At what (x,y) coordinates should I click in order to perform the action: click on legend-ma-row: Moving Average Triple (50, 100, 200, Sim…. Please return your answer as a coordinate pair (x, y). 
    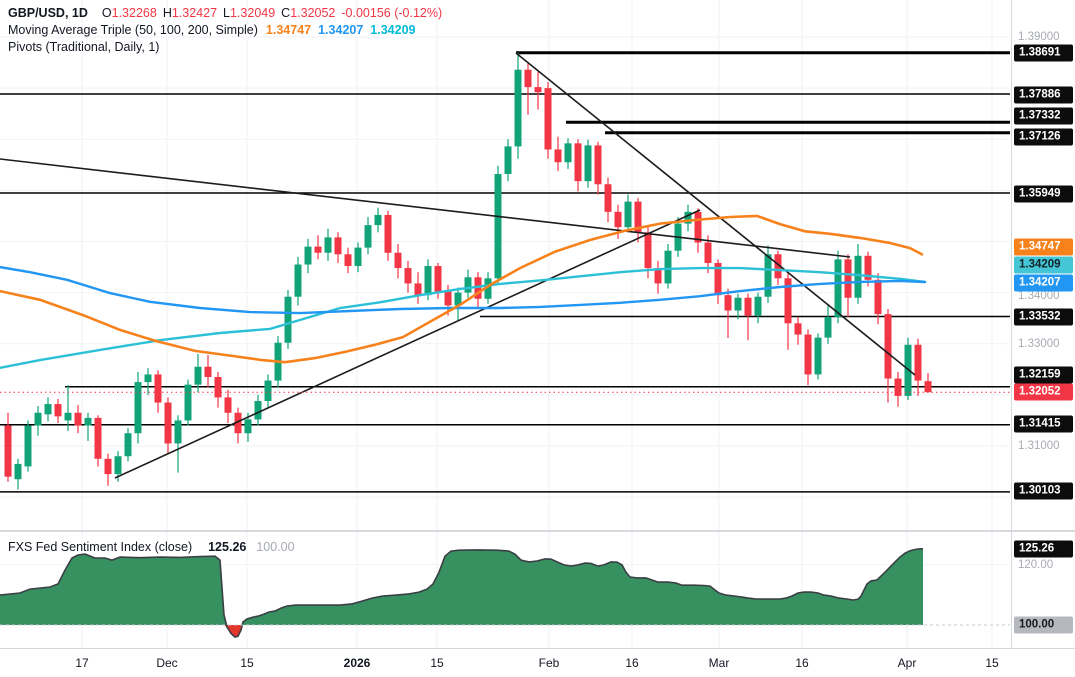
    Looking at the image, I should click on (225, 30).